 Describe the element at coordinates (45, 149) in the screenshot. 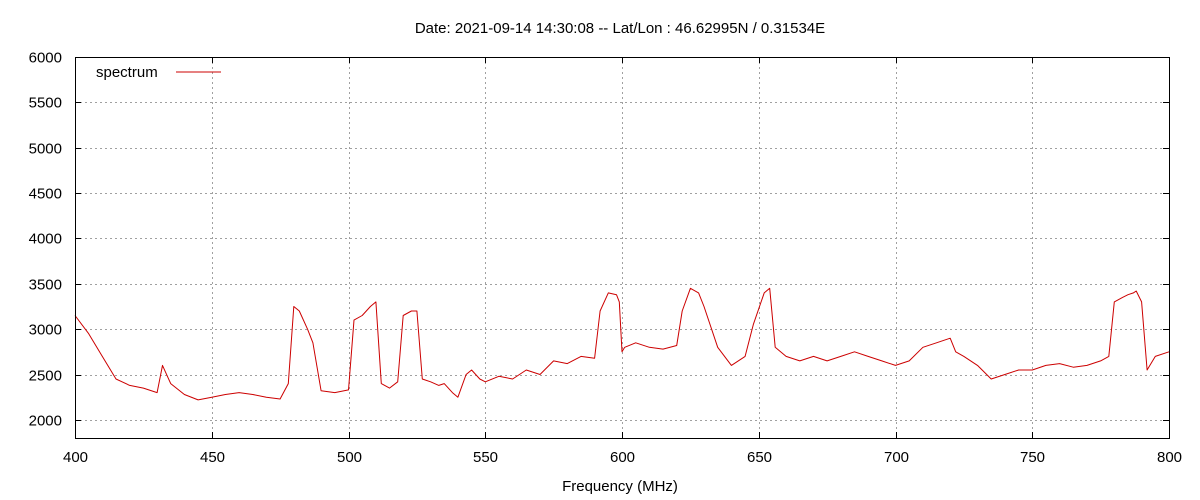

I see `y-tick-label: 5000` at that location.